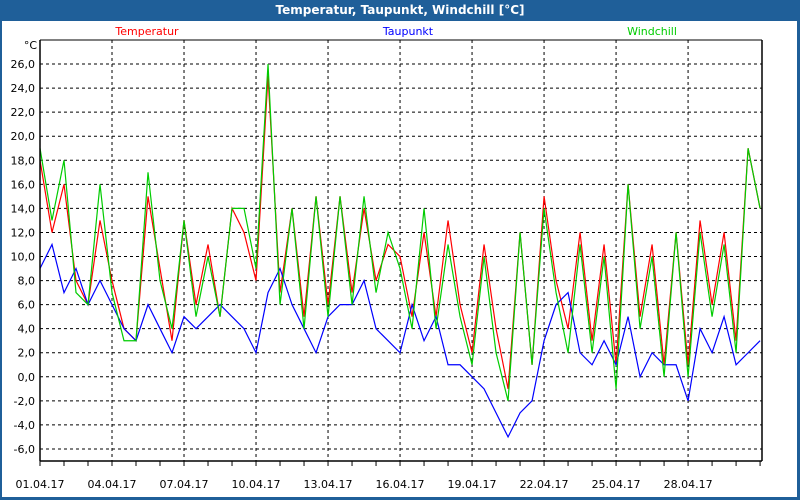  What do you see at coordinates (24, 401) in the screenshot?
I see `y-tick-label: -2,0` at bounding box center [24, 401].